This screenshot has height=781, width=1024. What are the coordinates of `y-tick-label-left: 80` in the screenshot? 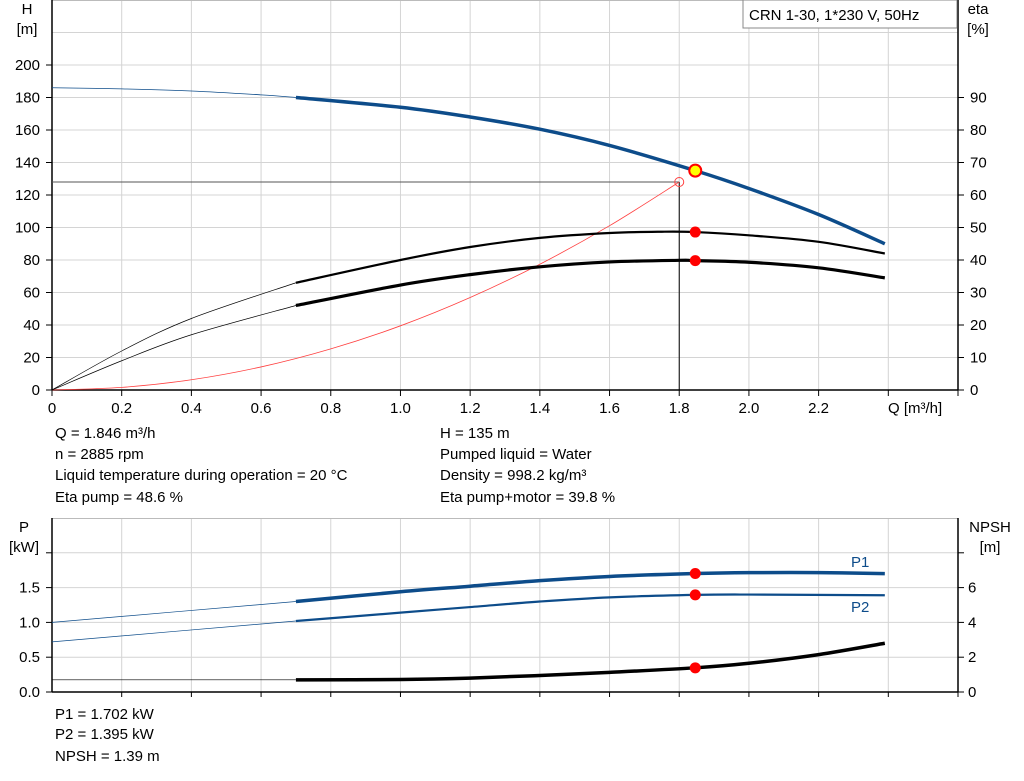 It's located at (31, 260).